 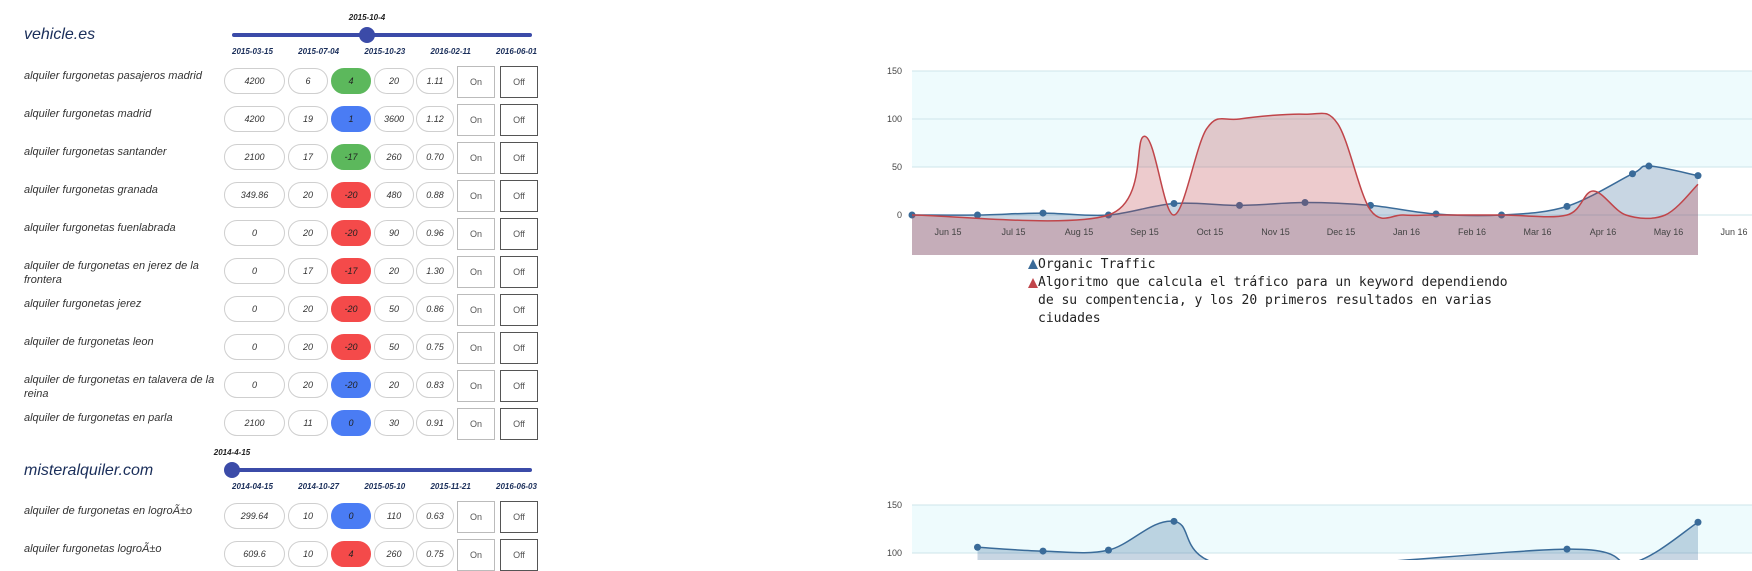 What do you see at coordinates (308, 516) in the screenshot?
I see `metric-v2: 10` at bounding box center [308, 516].